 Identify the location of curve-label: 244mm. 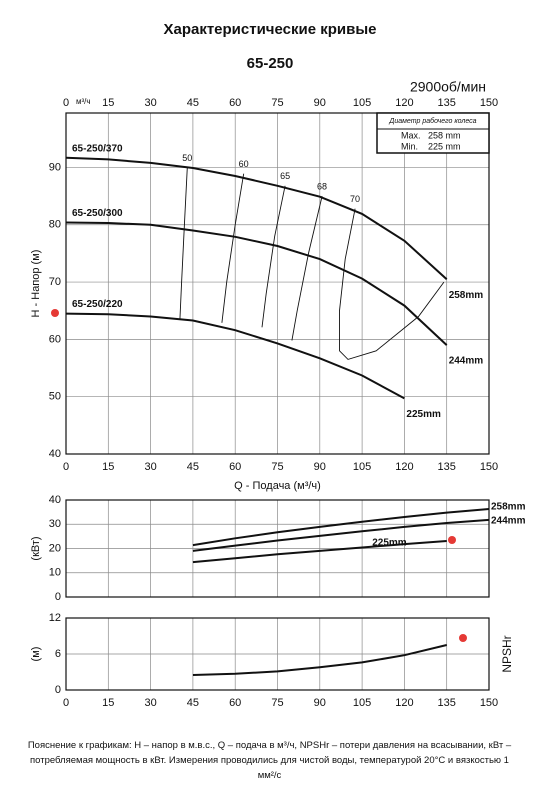
(508, 521).